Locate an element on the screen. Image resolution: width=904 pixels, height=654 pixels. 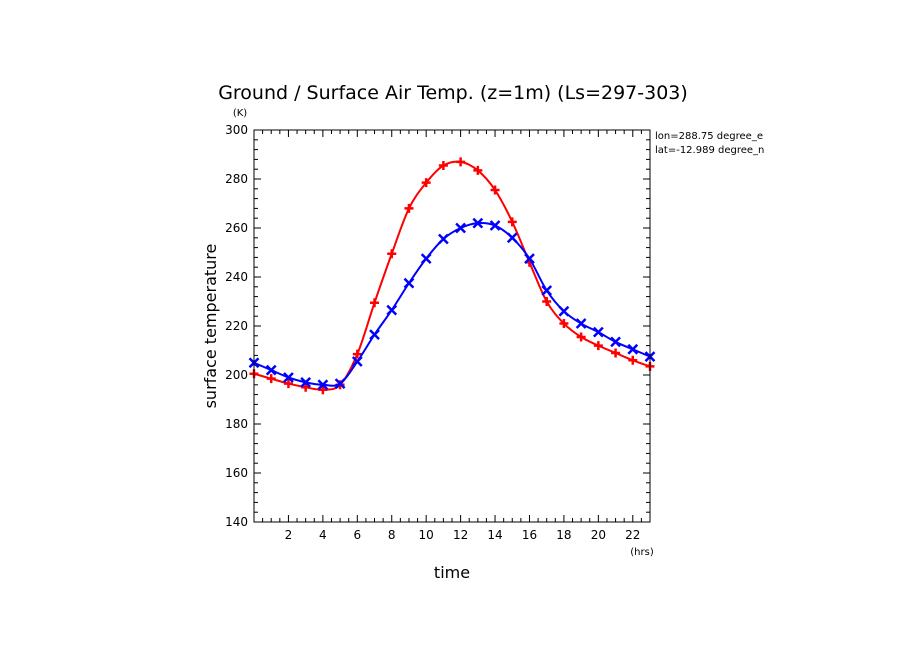
x-tick-label: 6 is located at coordinates (357, 535).